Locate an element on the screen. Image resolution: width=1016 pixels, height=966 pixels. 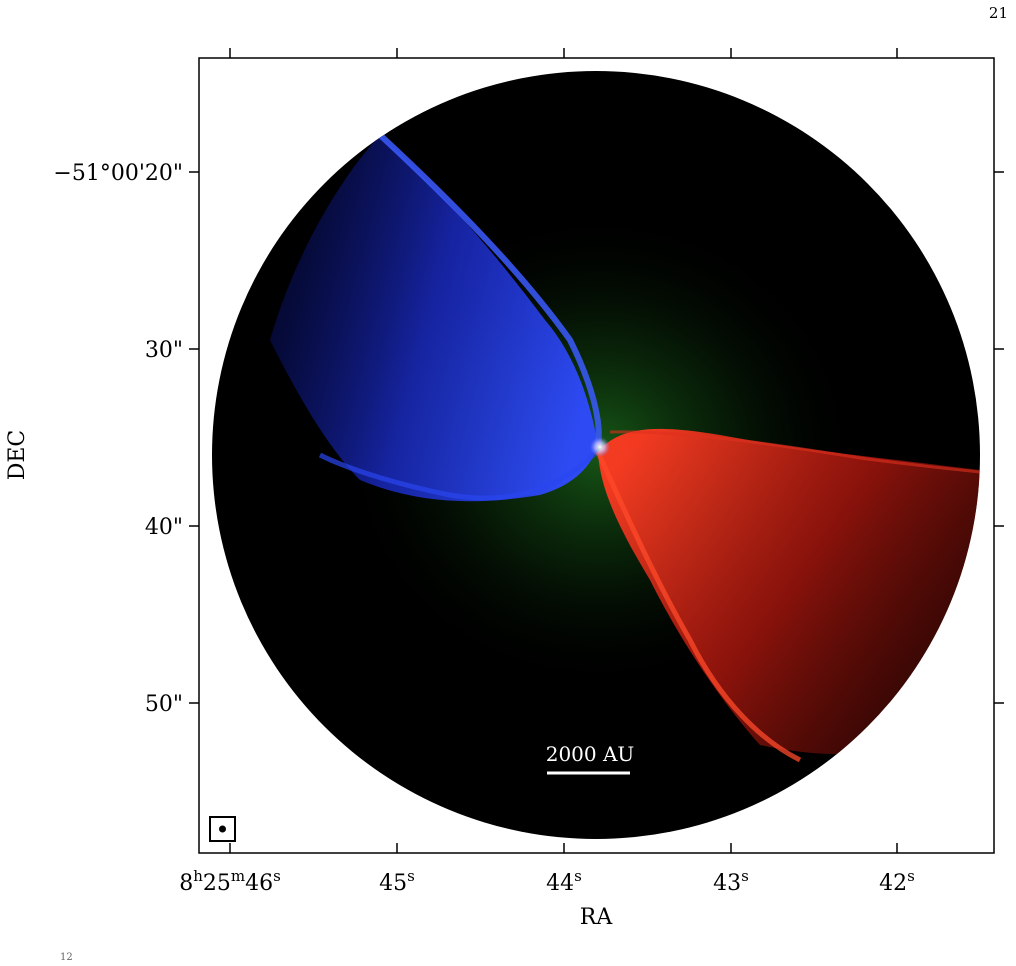
red-outflow-lobe is located at coordinates (789, 591).